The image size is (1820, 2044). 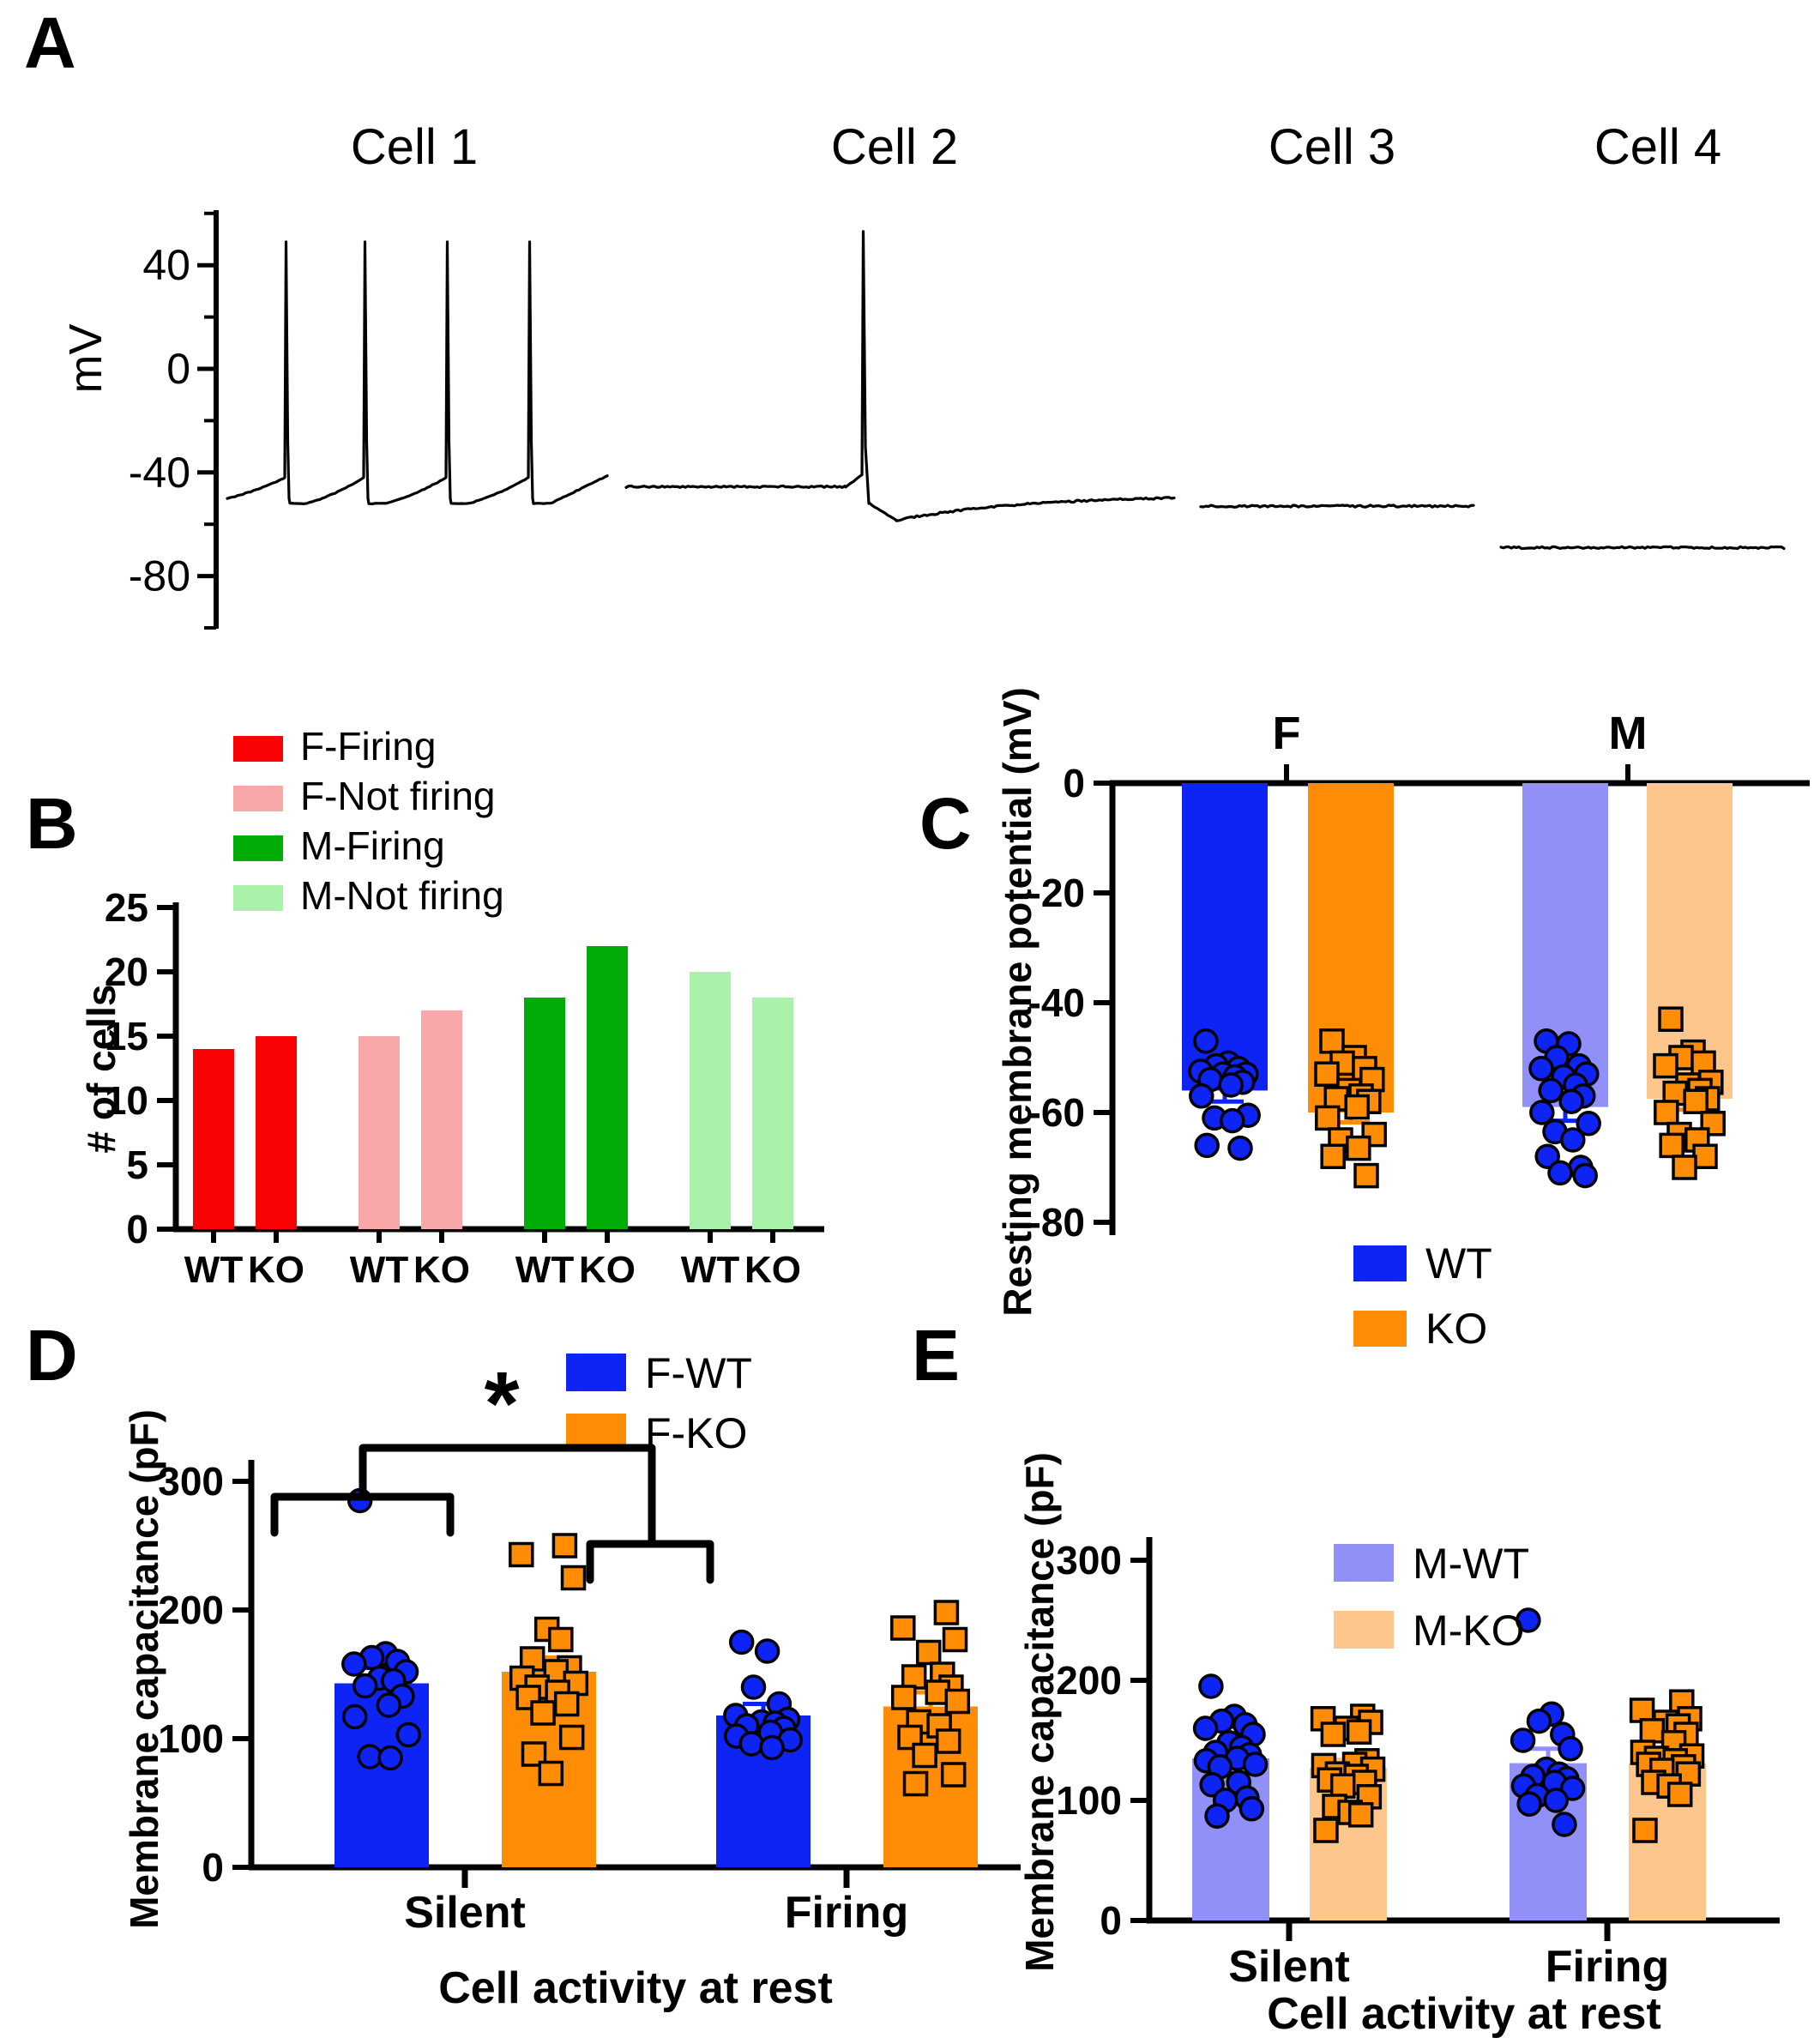 What do you see at coordinates (166, 265) in the screenshot?
I see `panel-a-ytick: 40` at bounding box center [166, 265].